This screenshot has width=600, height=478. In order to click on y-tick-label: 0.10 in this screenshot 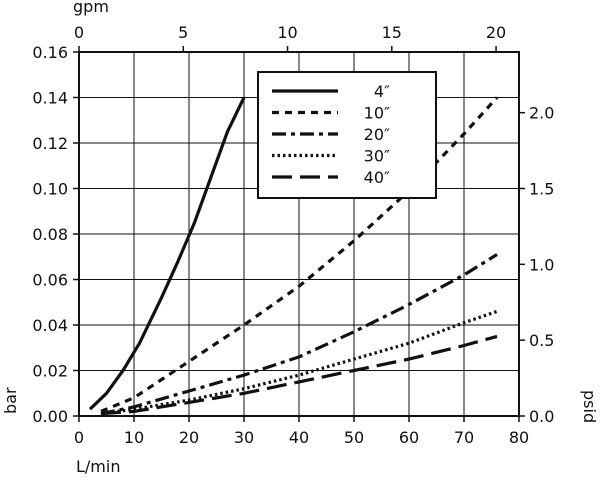, I will do `click(50, 189)`.